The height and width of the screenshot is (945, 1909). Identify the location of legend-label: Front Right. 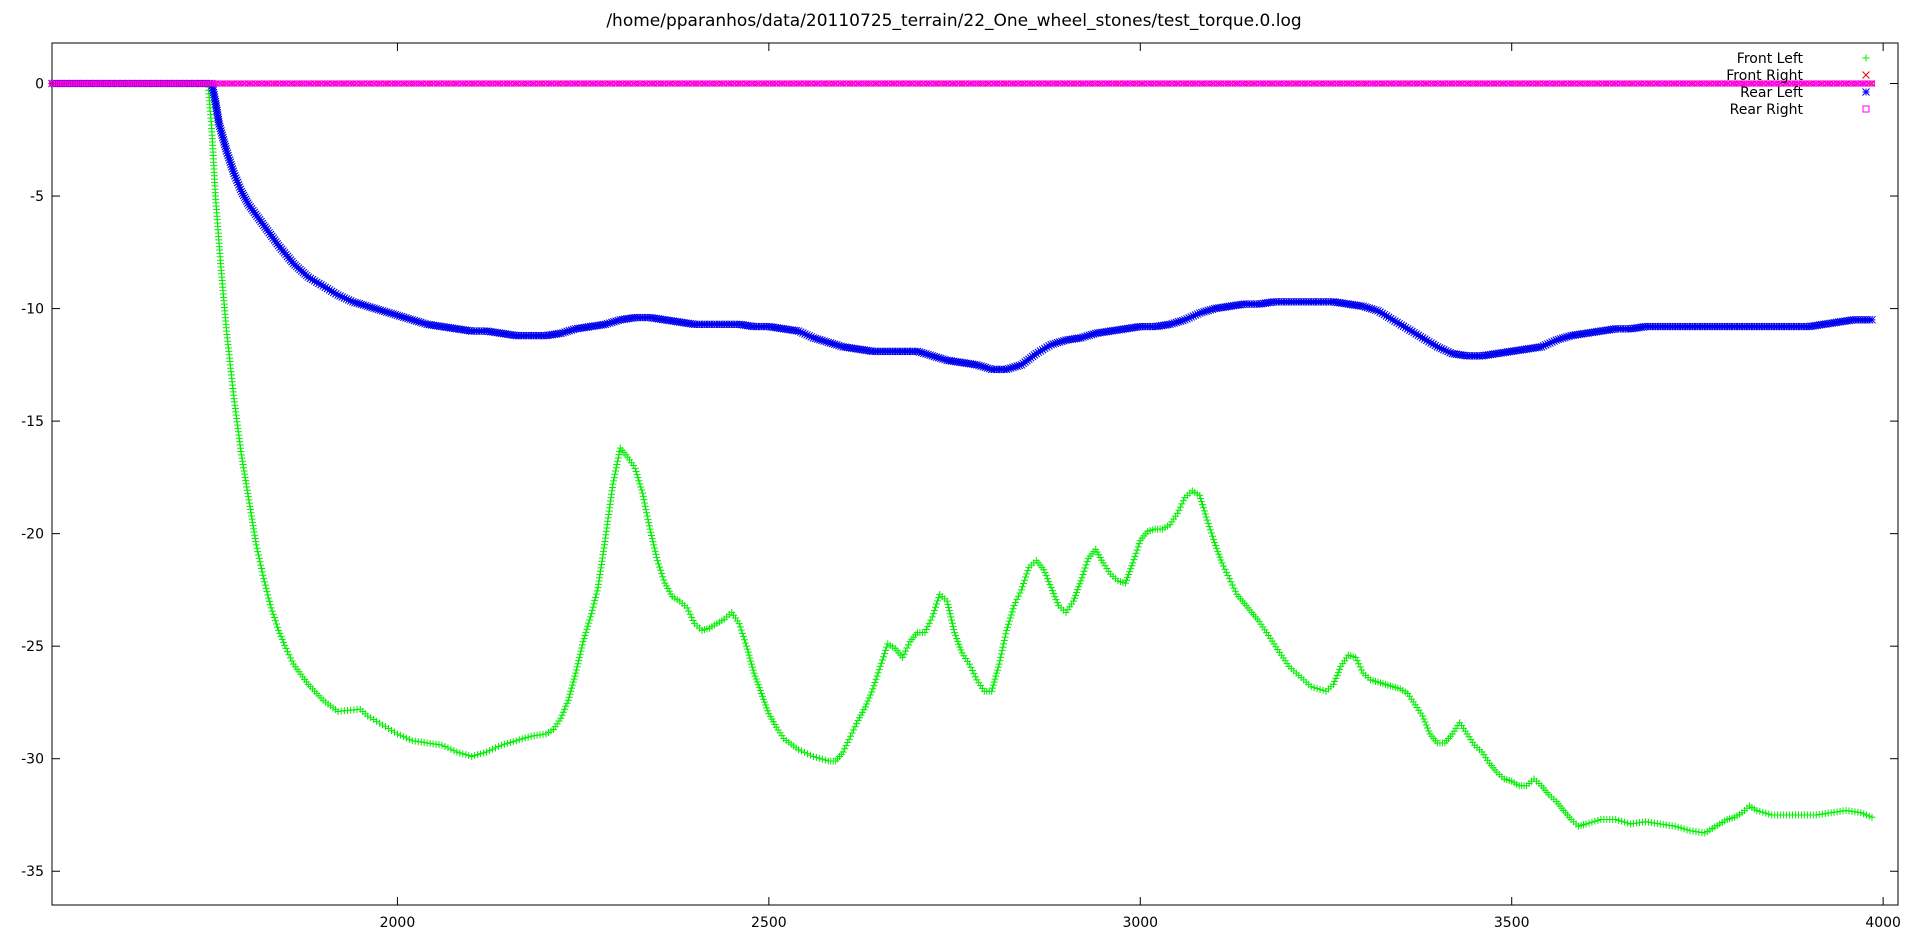
(1764, 76).